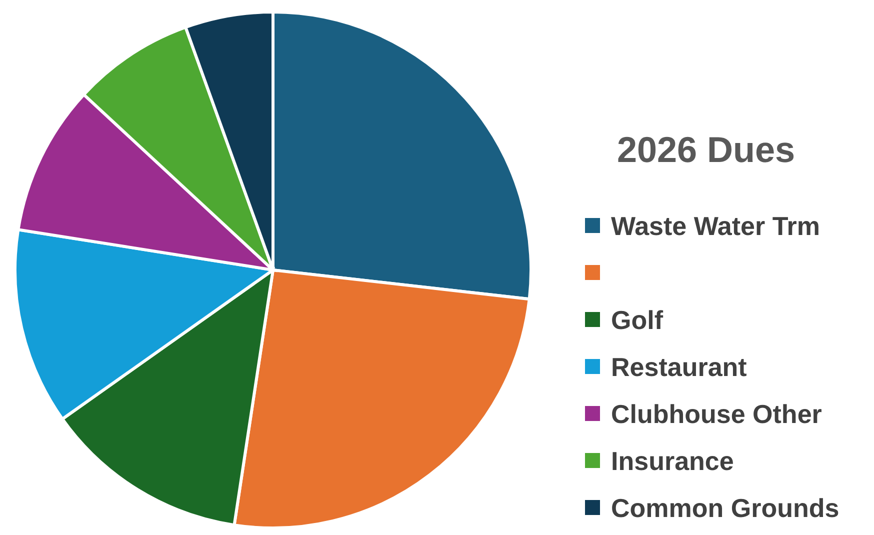 This screenshot has height=535, width=874. What do you see at coordinates (672, 461) in the screenshot?
I see `legend-label: Insurance` at bounding box center [672, 461].